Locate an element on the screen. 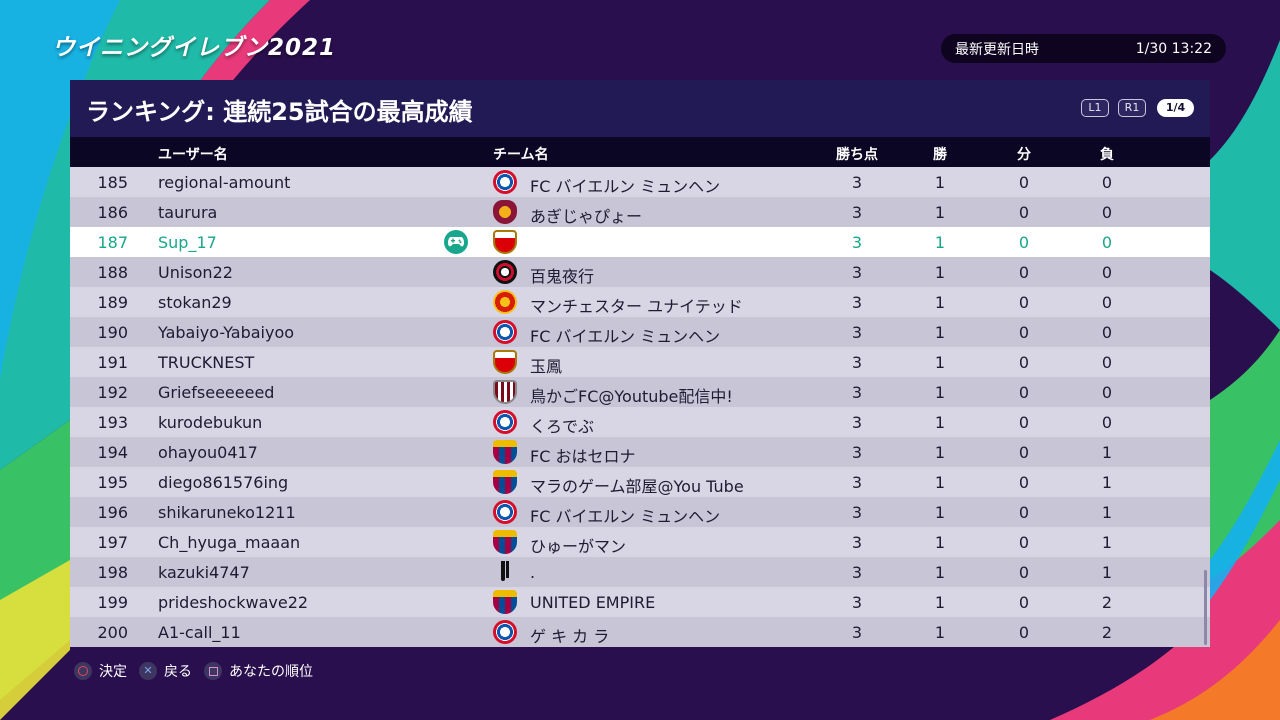 The height and width of the screenshot is (720, 1280). confirm-button-hint: 決定 is located at coordinates (100, 671).